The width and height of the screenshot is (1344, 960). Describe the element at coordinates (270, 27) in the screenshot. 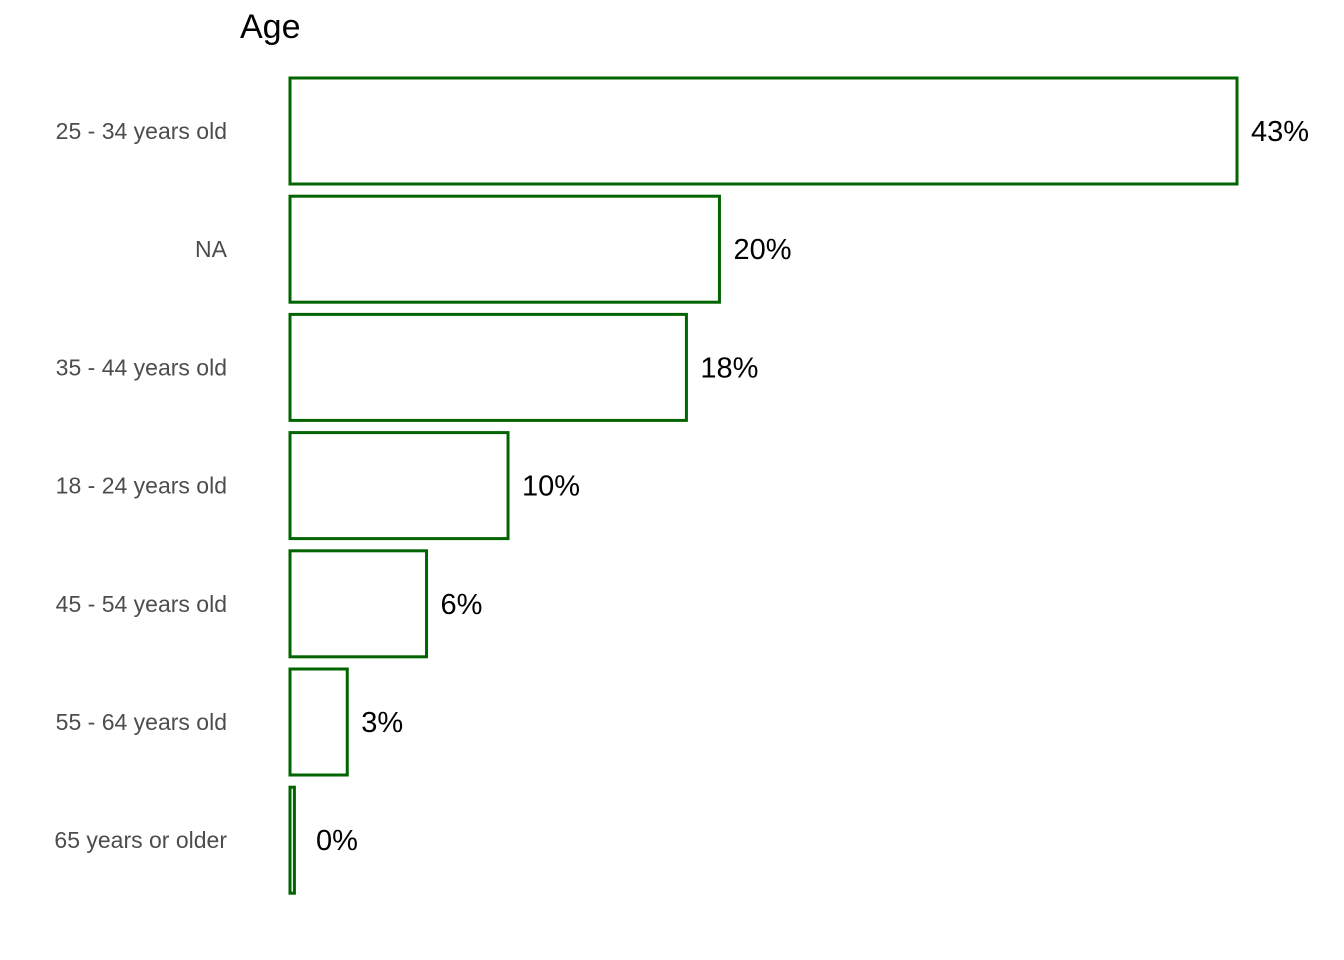

I see `chart-title: Age` at that location.